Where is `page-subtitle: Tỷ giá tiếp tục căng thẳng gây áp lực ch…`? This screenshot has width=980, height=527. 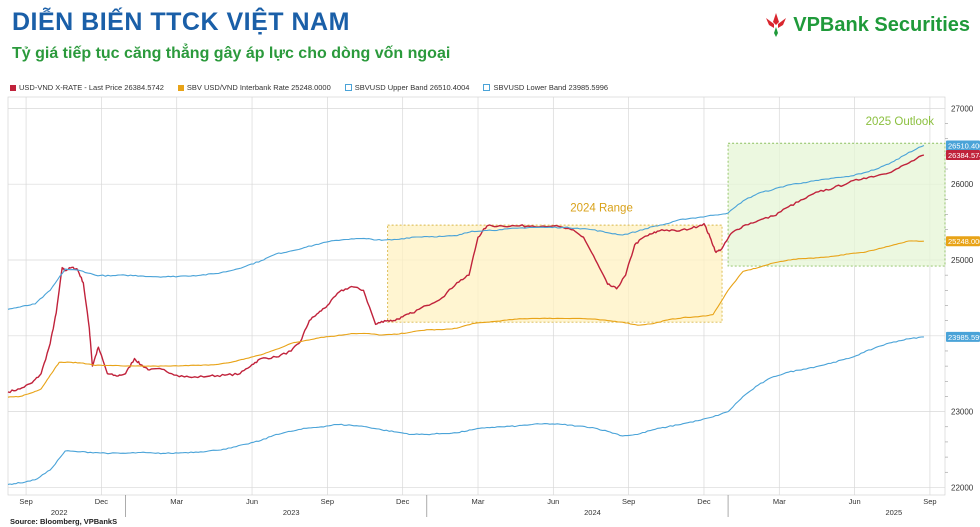
page-subtitle: Tỷ giá tiếp tục căng thẳng gây áp lực ch… is located at coordinates (231, 53).